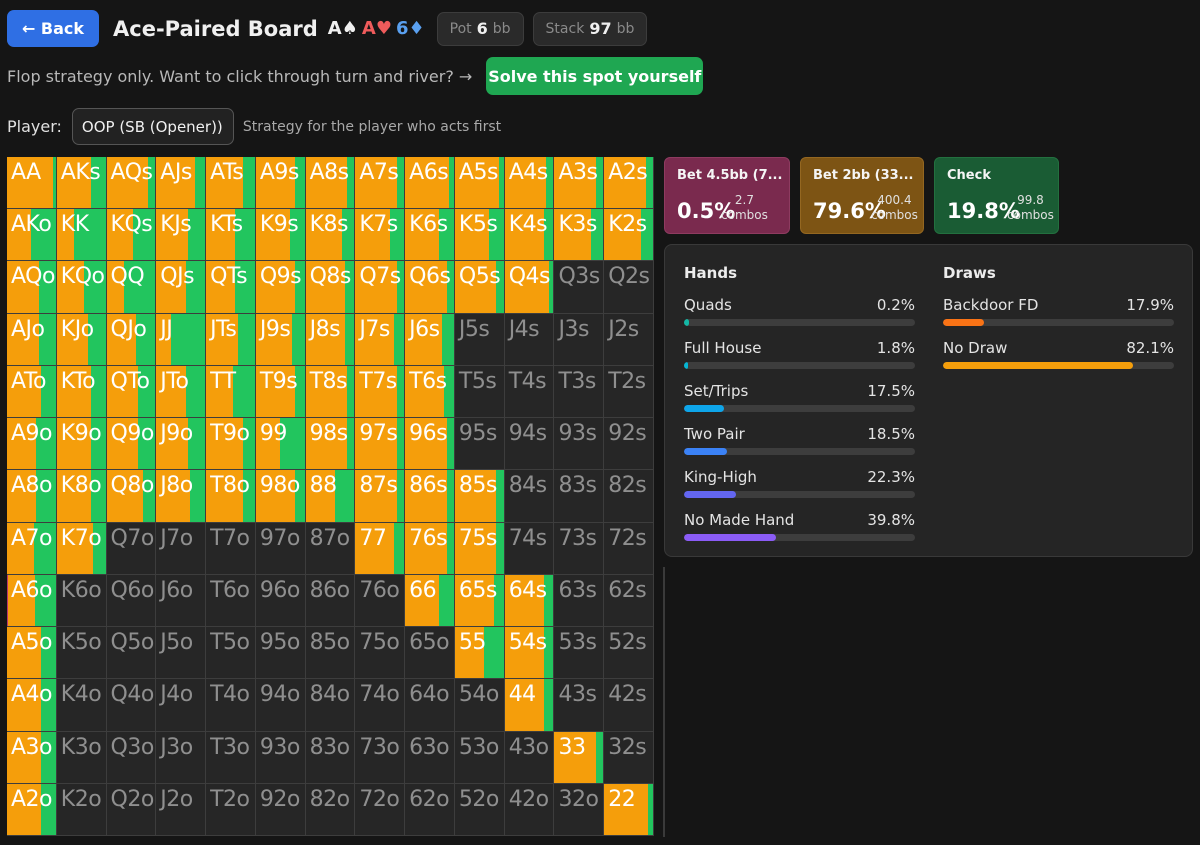  Describe the element at coordinates (380, 444) in the screenshot. I see `hand-cell: 97s` at that location.